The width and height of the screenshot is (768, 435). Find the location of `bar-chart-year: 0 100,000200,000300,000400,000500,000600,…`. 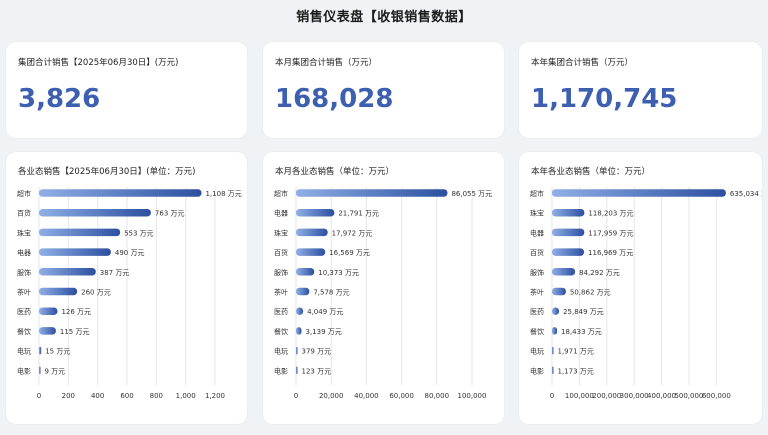

bar-chart-year: 0 100,000200,000300,000400,000500,000600,… is located at coordinates (646, 293).